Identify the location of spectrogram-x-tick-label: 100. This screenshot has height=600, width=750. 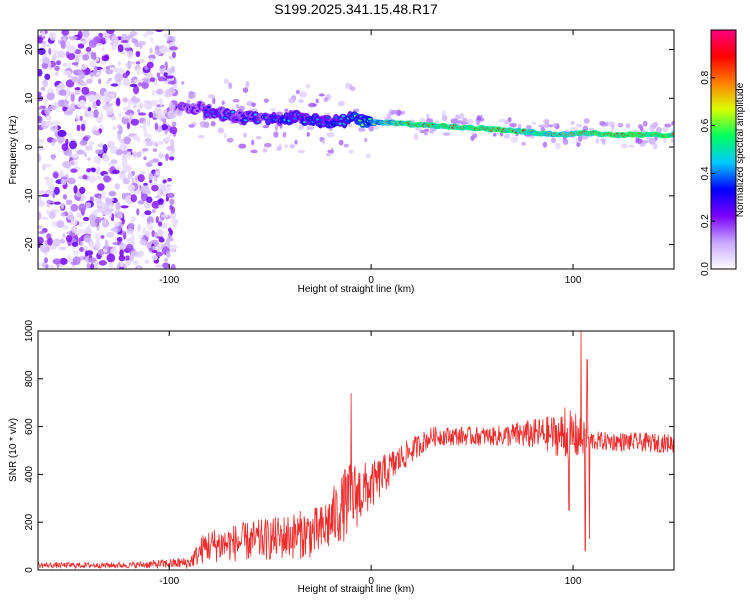
(573, 280).